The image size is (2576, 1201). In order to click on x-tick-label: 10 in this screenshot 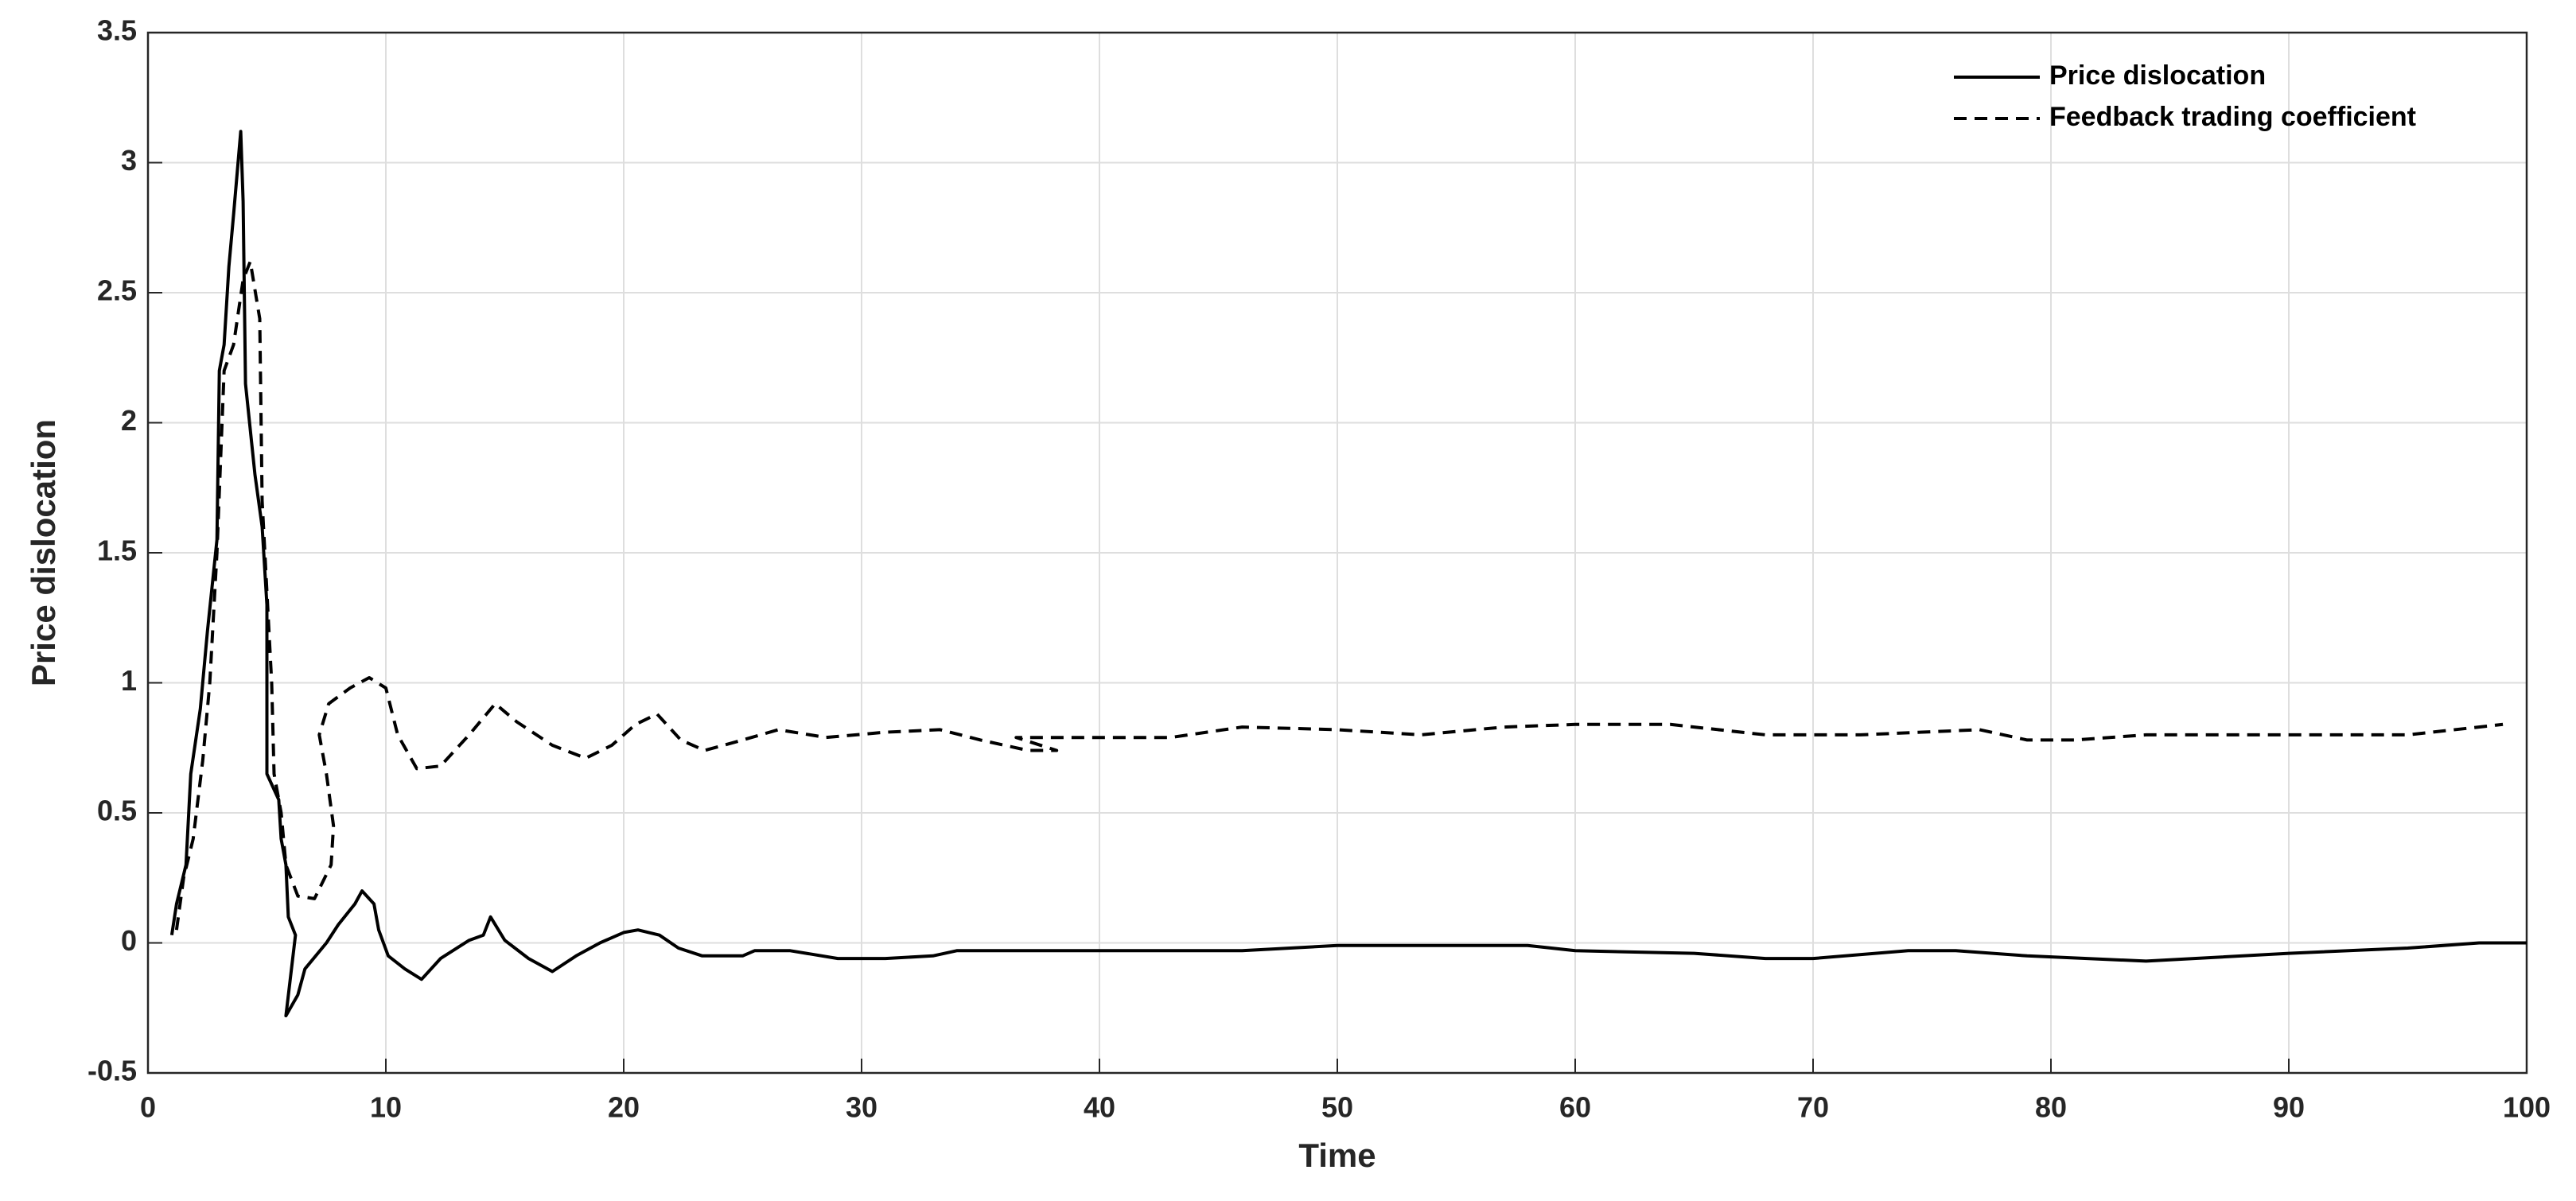, I will do `click(386, 1107)`.